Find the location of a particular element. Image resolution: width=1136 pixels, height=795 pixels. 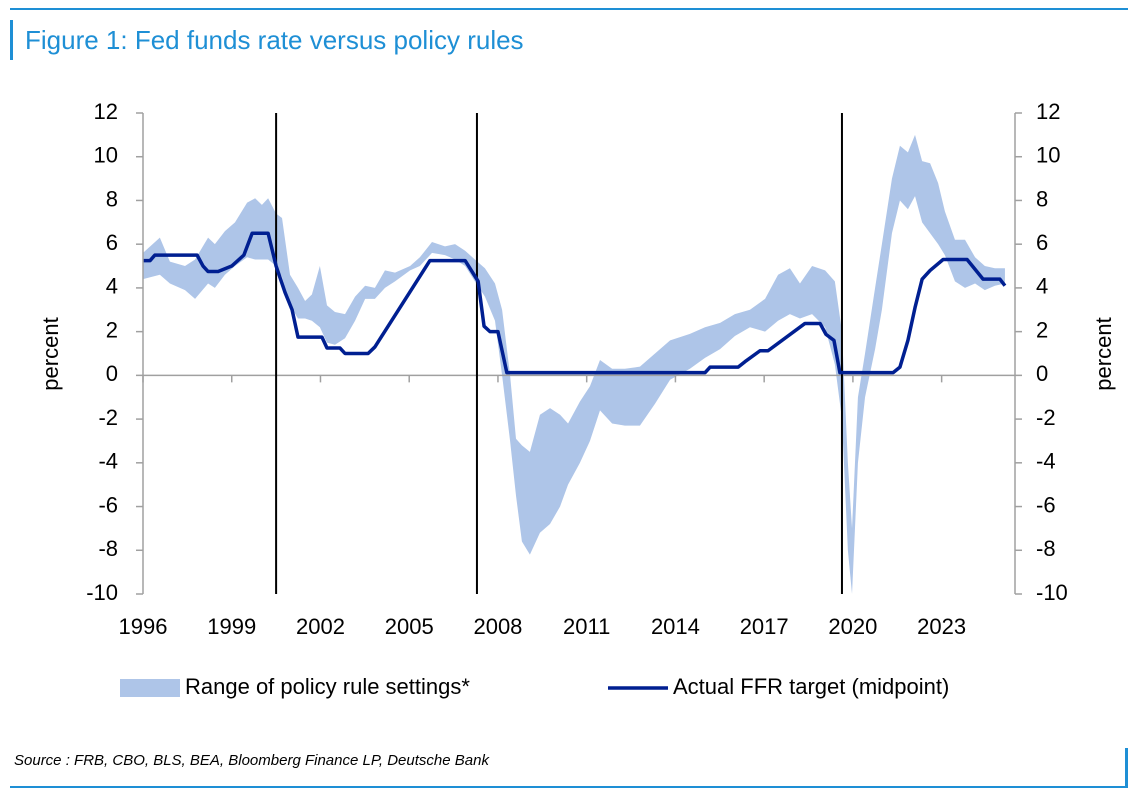

y-tick-label: 2 is located at coordinates (112, 329).